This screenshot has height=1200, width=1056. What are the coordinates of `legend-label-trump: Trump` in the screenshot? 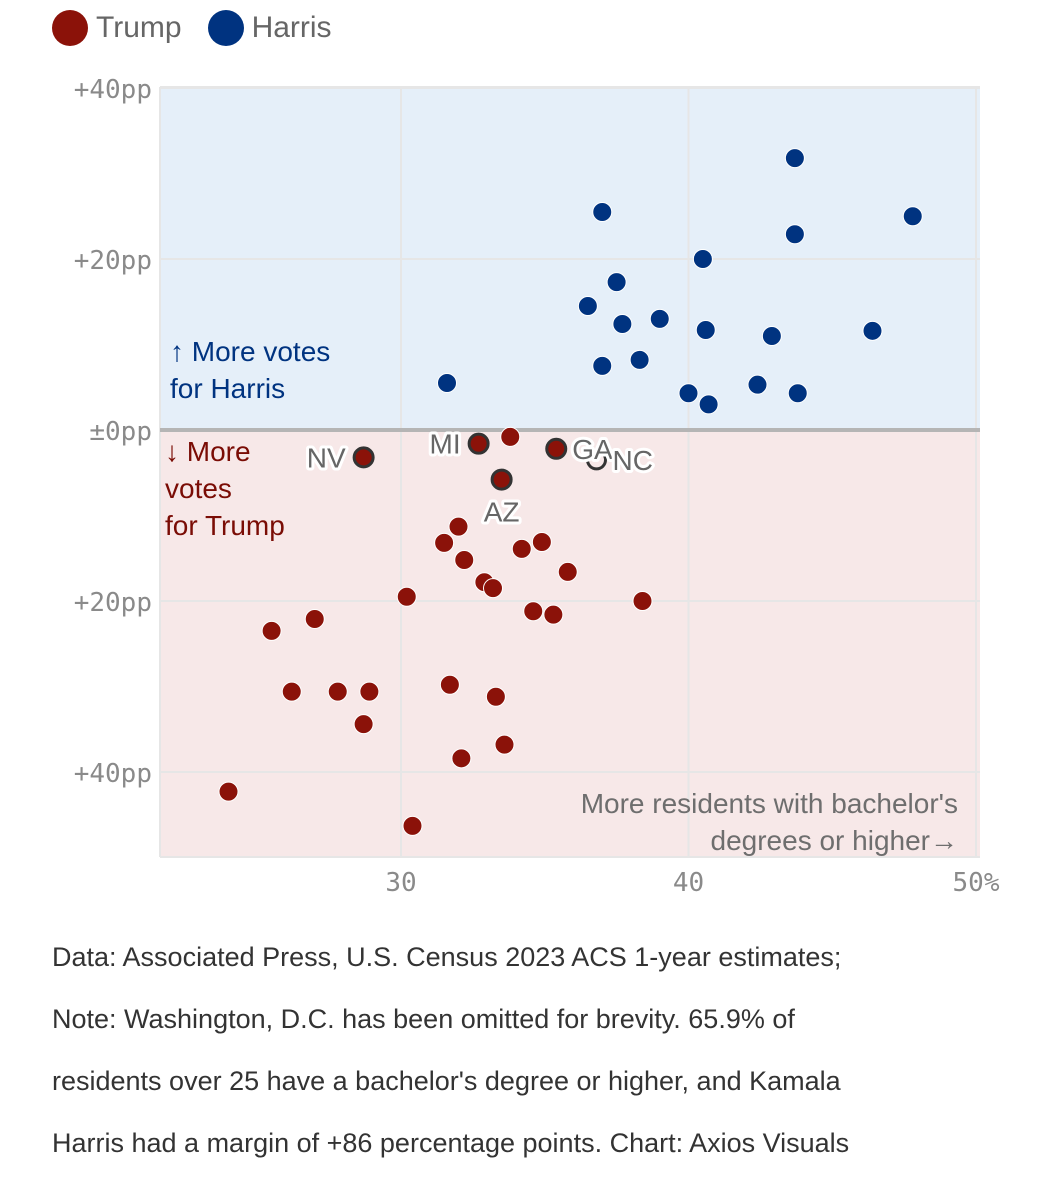 It's located at (139, 27).